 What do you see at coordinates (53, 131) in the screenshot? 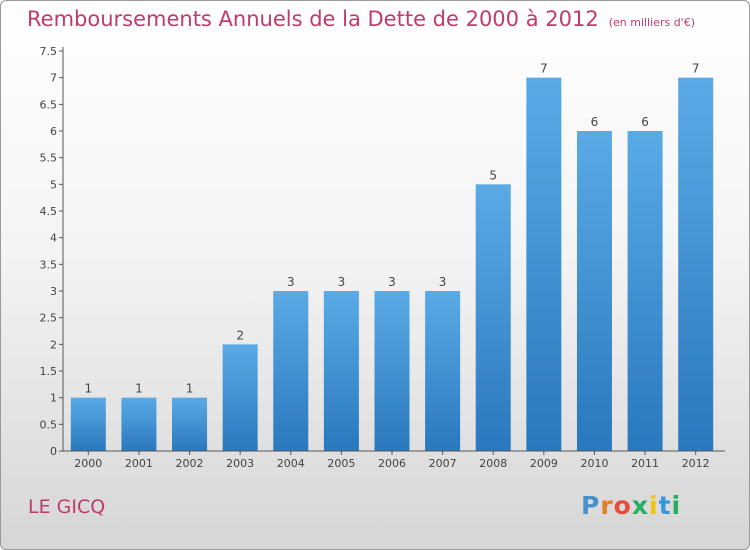
I see `y-tick-label: 6` at bounding box center [53, 131].